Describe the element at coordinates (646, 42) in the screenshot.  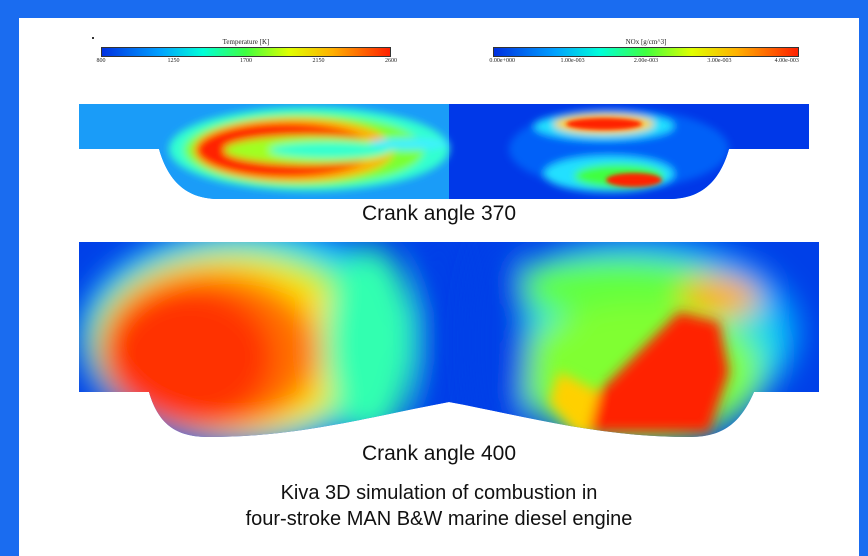
I see `nox-legend-title: NOx [g/cm^3]` at that location.